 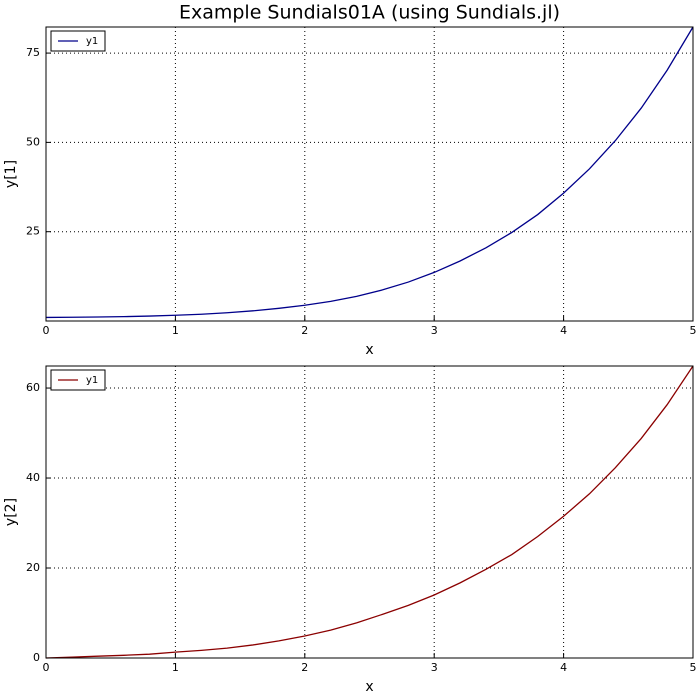 I want to click on y-axis-label: y[2], so click(x=11, y=512).